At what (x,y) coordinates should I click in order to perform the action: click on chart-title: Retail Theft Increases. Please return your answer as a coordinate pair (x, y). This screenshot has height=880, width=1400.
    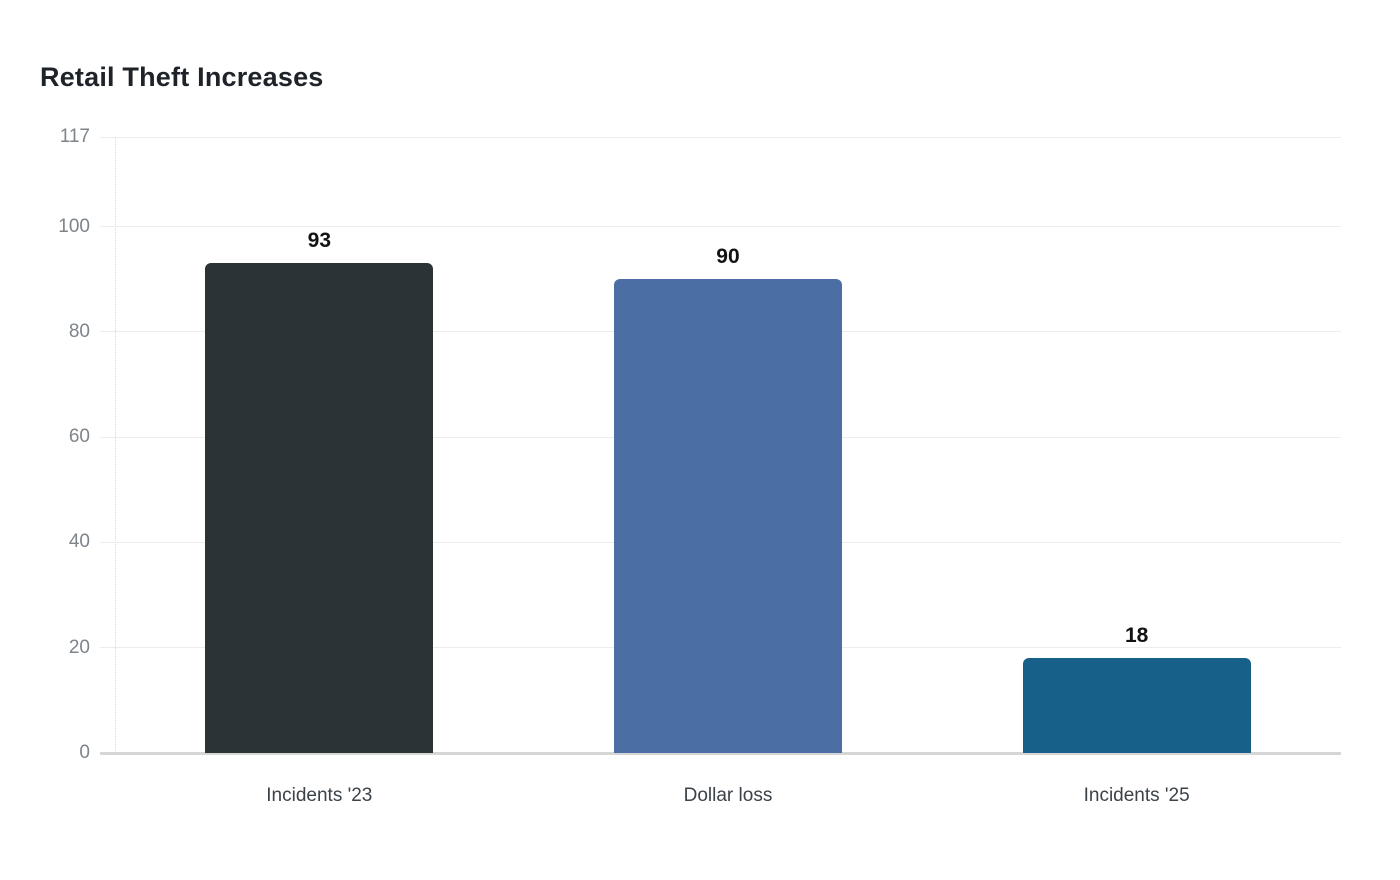
    Looking at the image, I should click on (182, 77).